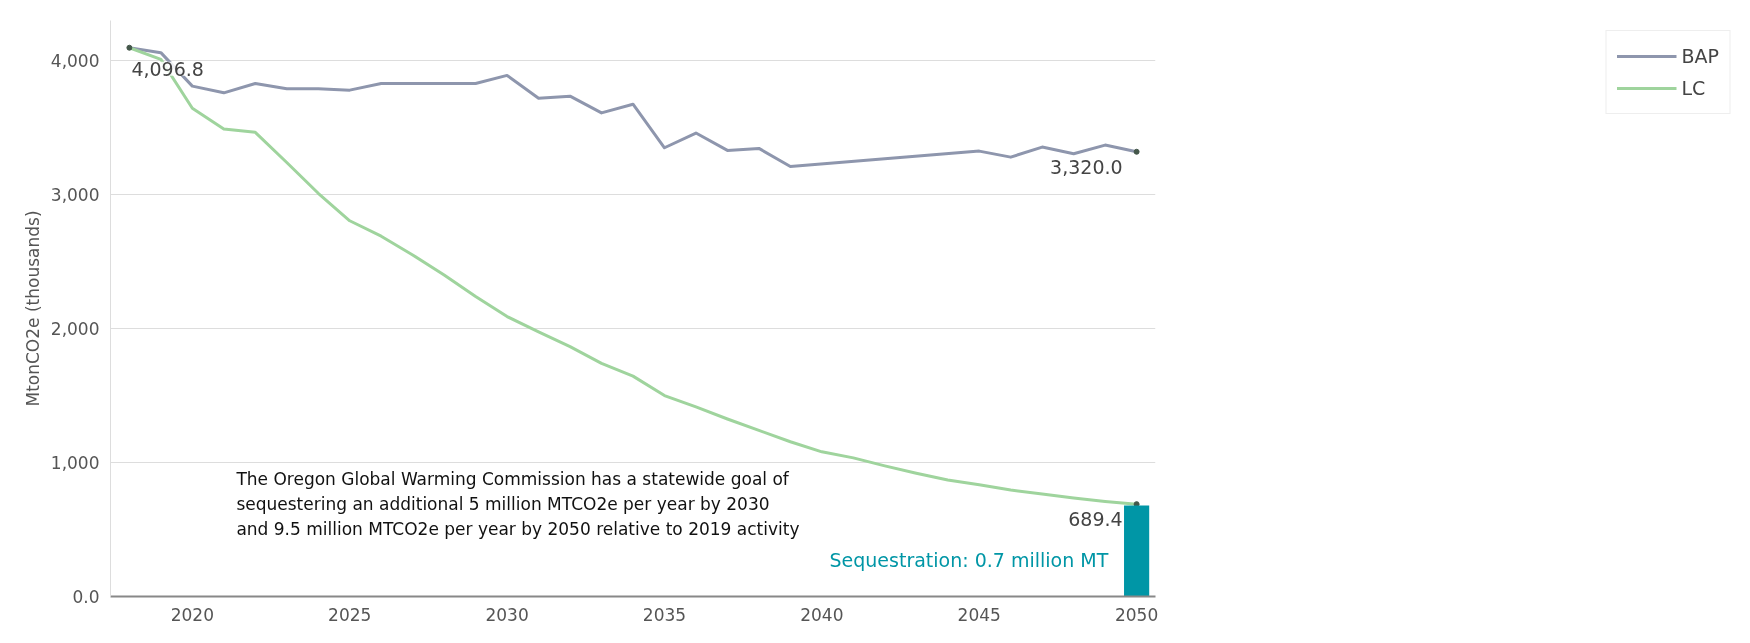 Image resolution: width=1750 pixels, height=643 pixels. What do you see at coordinates (192, 614) in the screenshot?
I see `x-tick-label: 2020` at bounding box center [192, 614].